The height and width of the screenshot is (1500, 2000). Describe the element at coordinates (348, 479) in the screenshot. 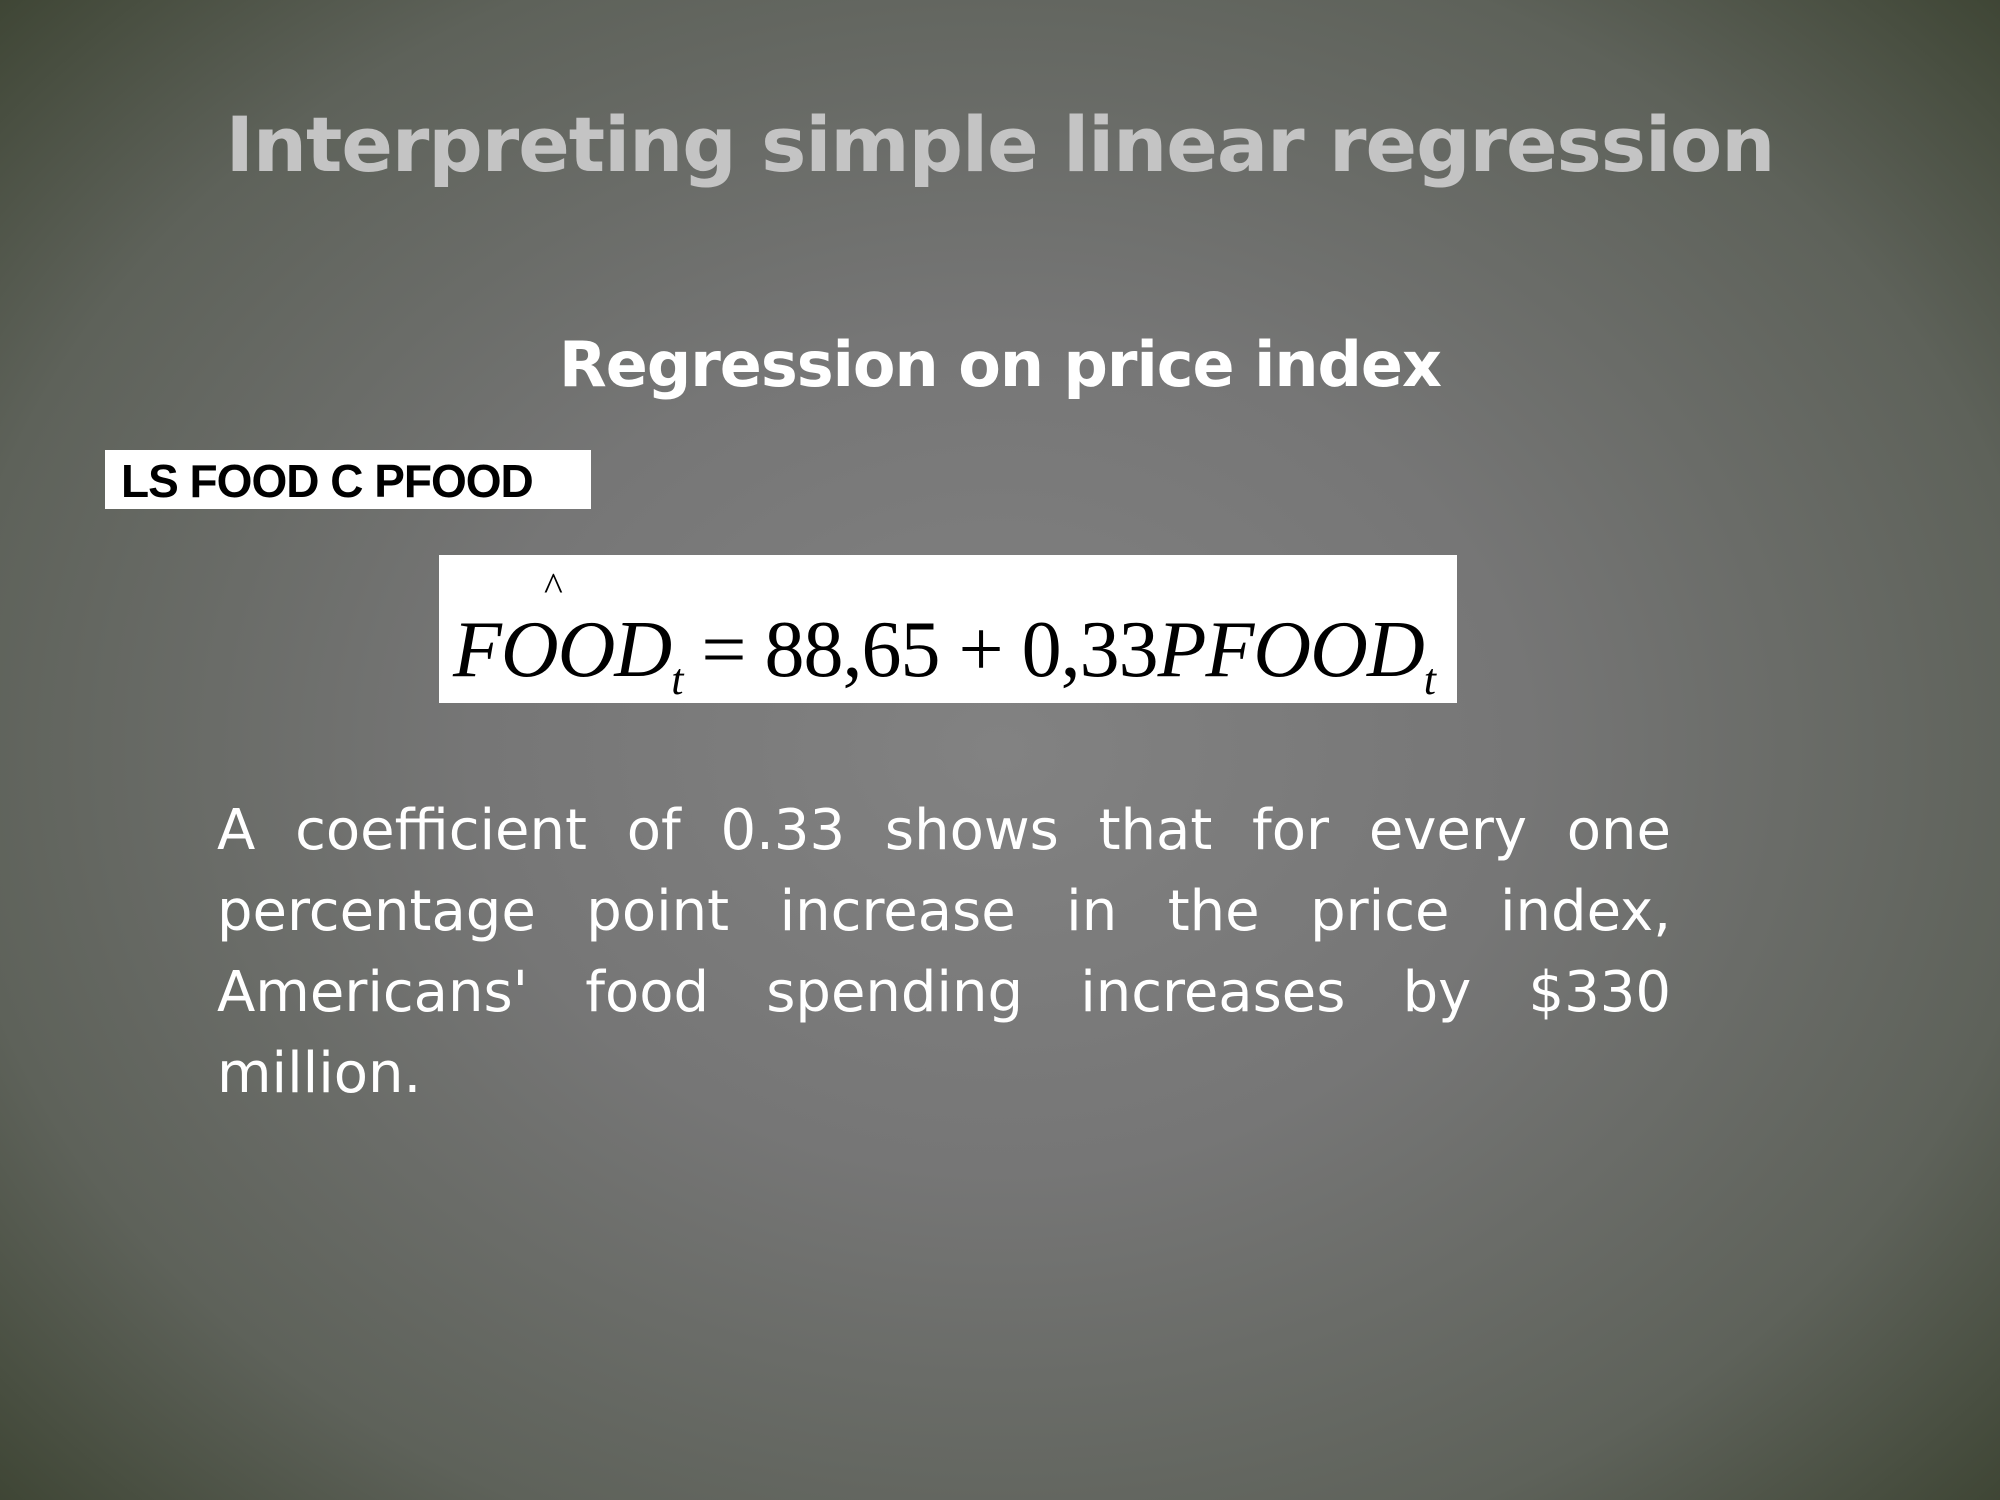

I see `eviews-command: LS FOOD C PFOOD` at that location.